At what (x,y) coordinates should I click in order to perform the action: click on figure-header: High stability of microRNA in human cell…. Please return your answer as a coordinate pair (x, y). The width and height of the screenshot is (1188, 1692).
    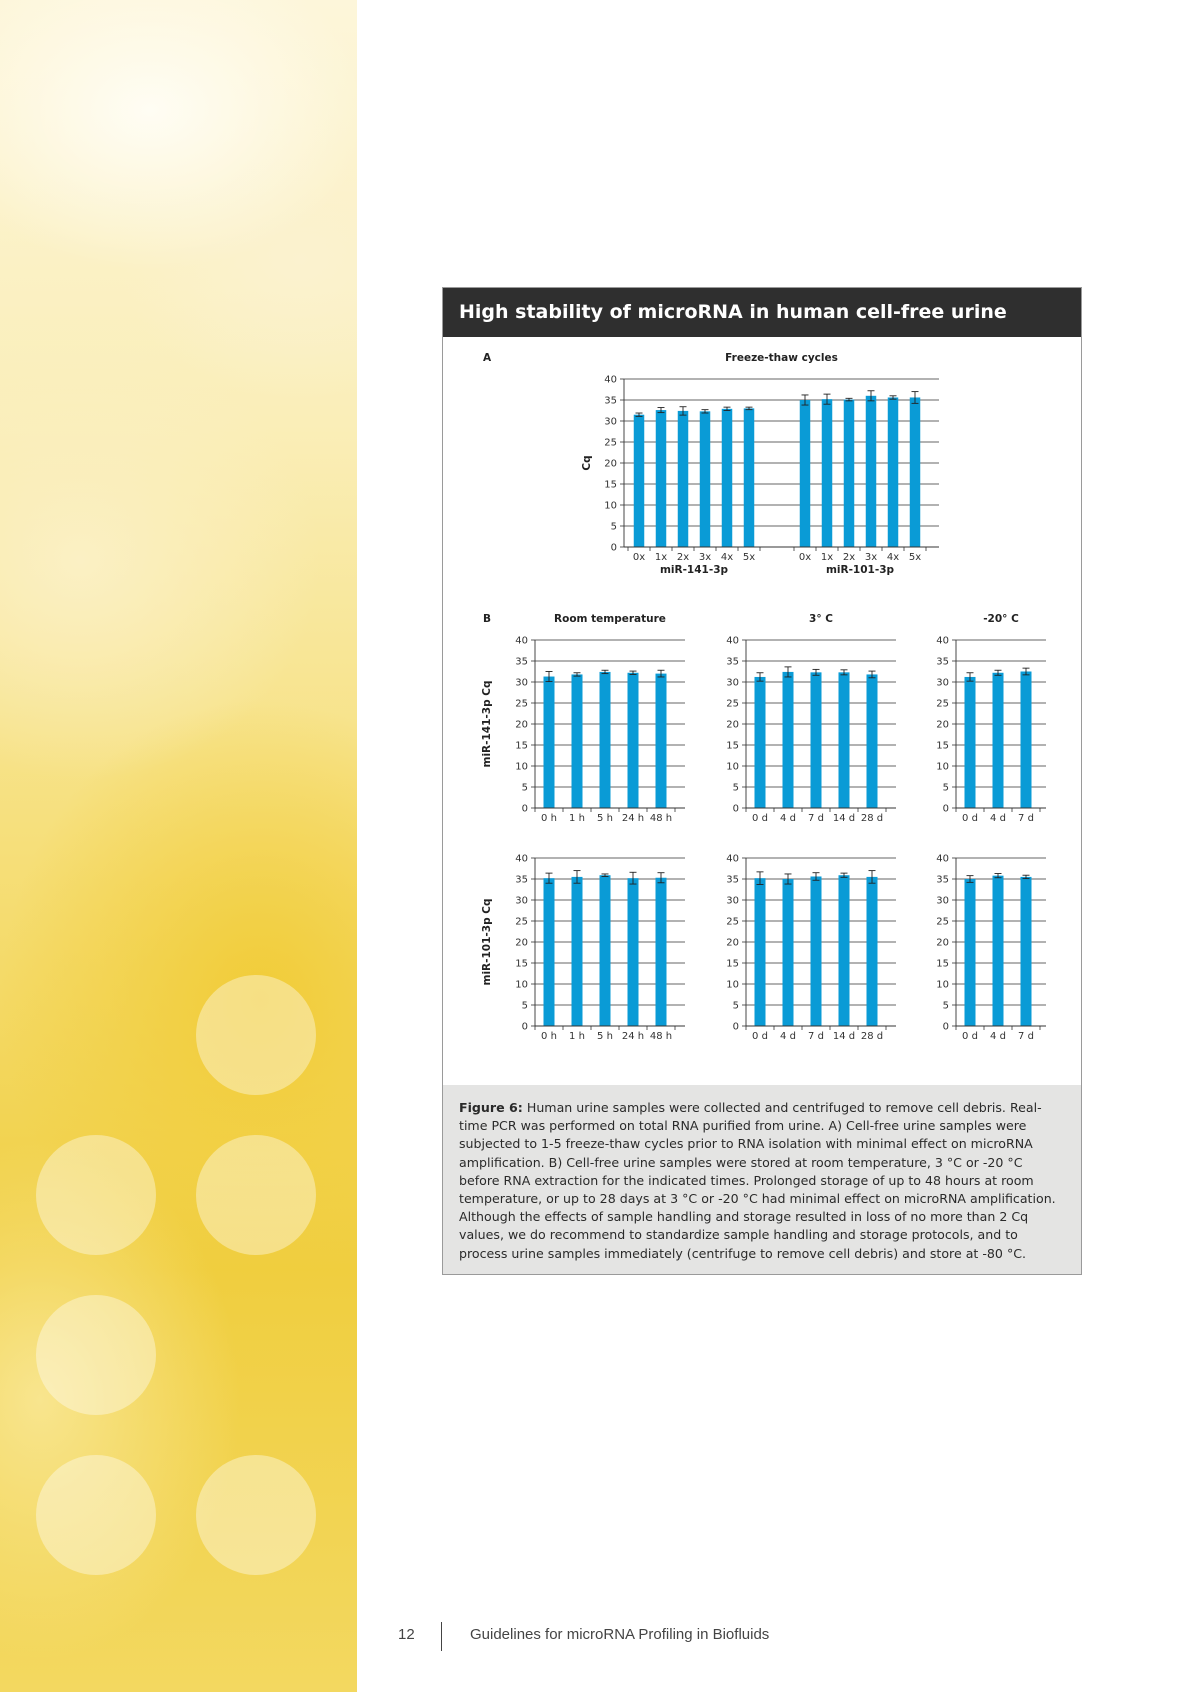
    Looking at the image, I should click on (762, 312).